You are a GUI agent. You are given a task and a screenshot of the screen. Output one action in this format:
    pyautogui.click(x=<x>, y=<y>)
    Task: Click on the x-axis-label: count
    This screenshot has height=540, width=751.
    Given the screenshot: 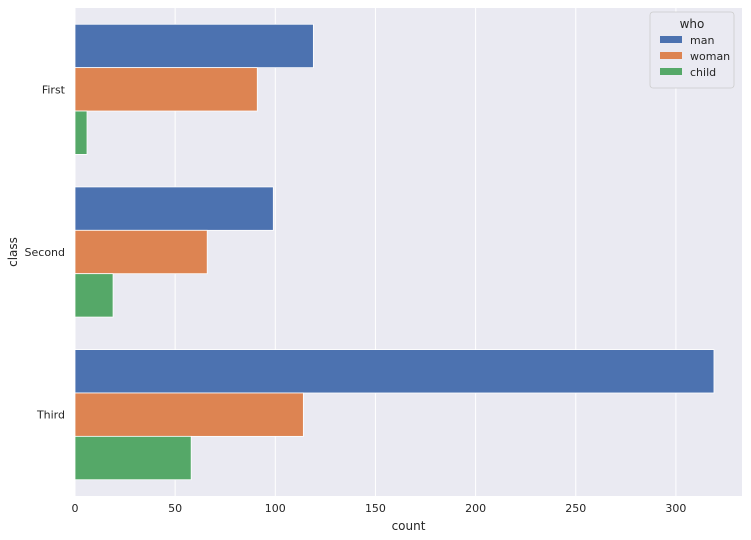 What is the action you would take?
    pyautogui.click(x=409, y=526)
    